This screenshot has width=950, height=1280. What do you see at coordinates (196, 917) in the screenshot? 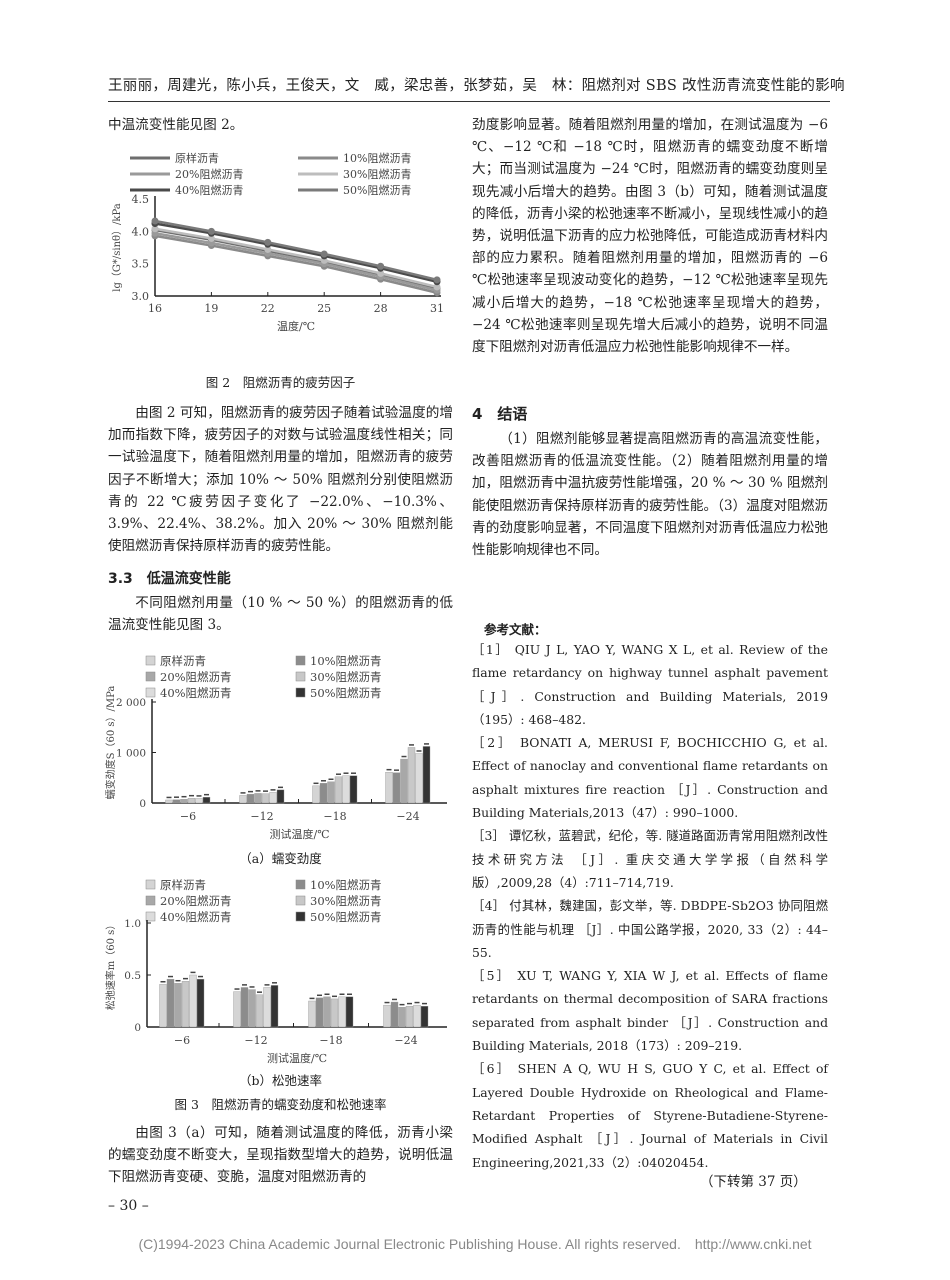
I see `legend-label: 40%阻燃沥青` at bounding box center [196, 917].